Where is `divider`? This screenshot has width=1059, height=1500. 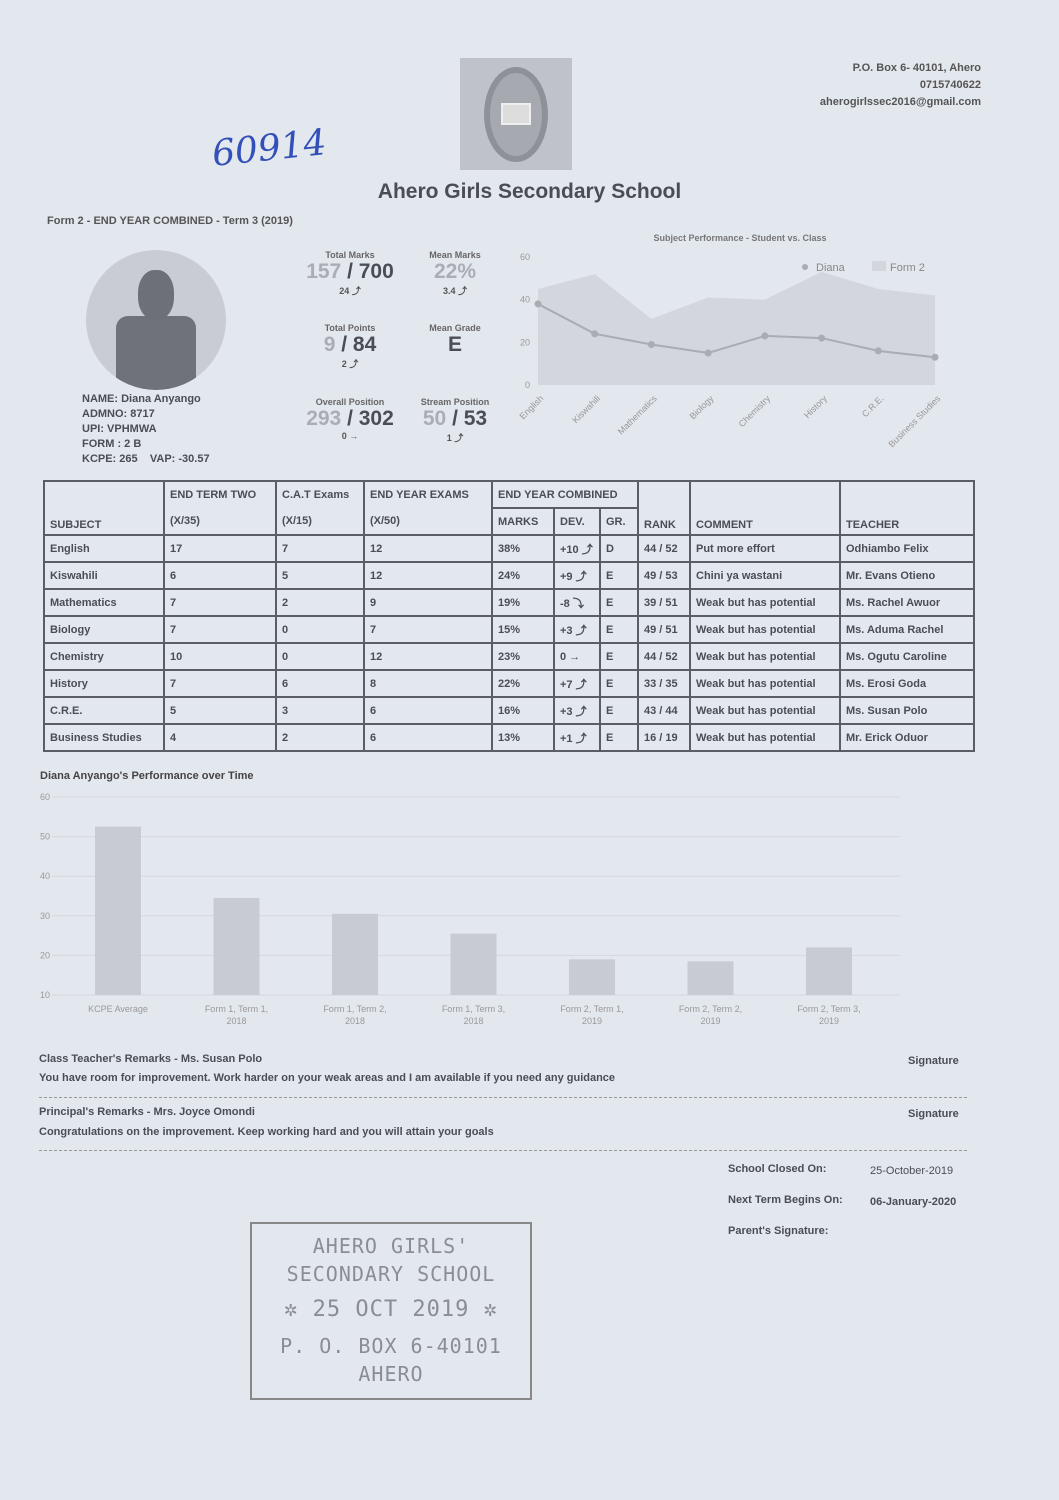 divider is located at coordinates (503, 1097).